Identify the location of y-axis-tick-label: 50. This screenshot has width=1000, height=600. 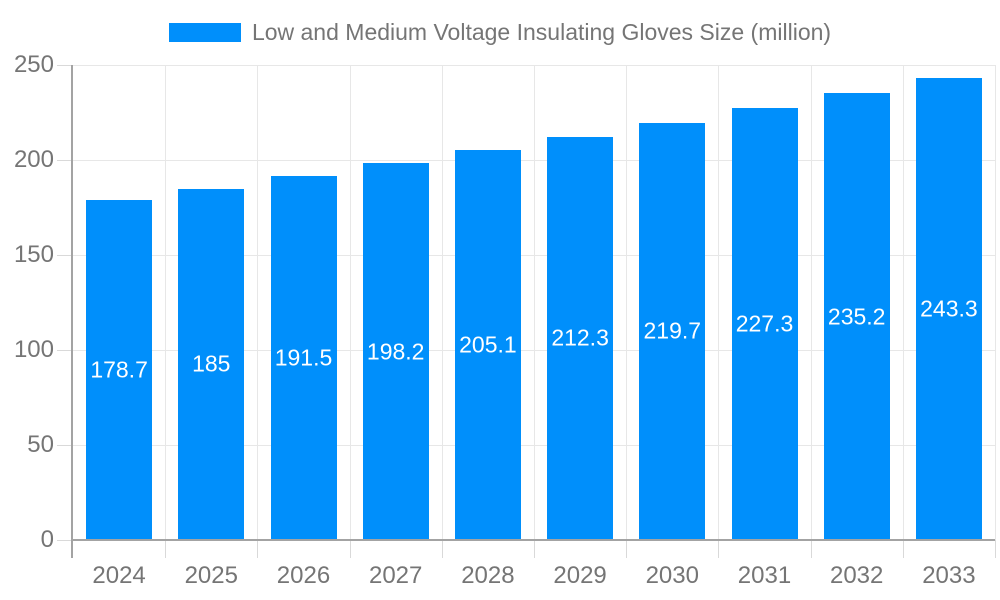
(40, 444).